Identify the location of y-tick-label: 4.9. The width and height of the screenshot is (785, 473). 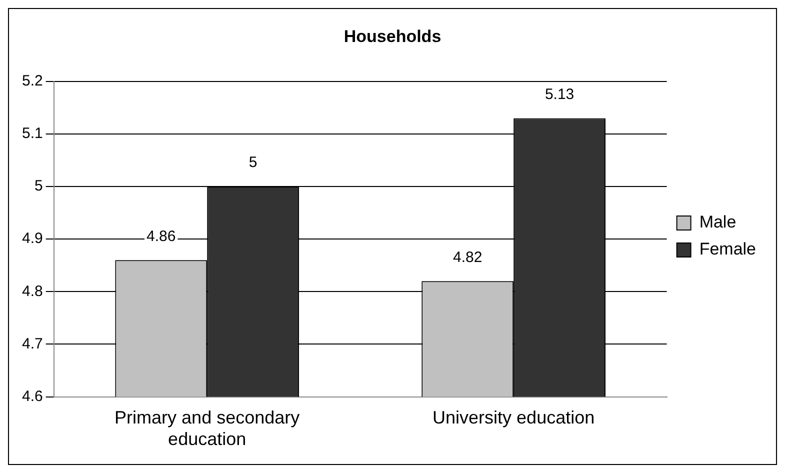
(32, 239).